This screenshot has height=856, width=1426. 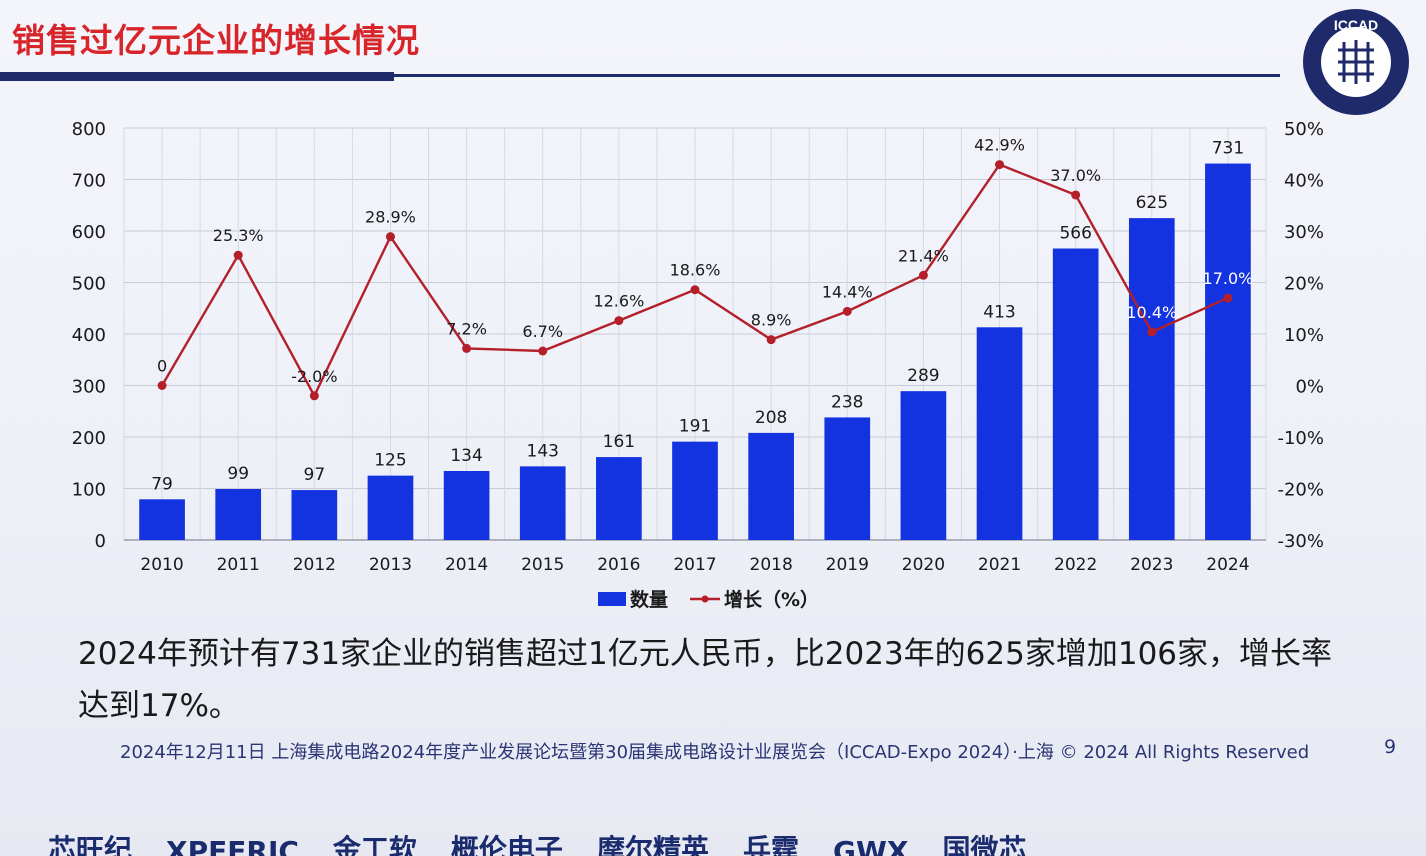 What do you see at coordinates (161, 565) in the screenshot?
I see `x-tick-2010: 2010` at bounding box center [161, 565].